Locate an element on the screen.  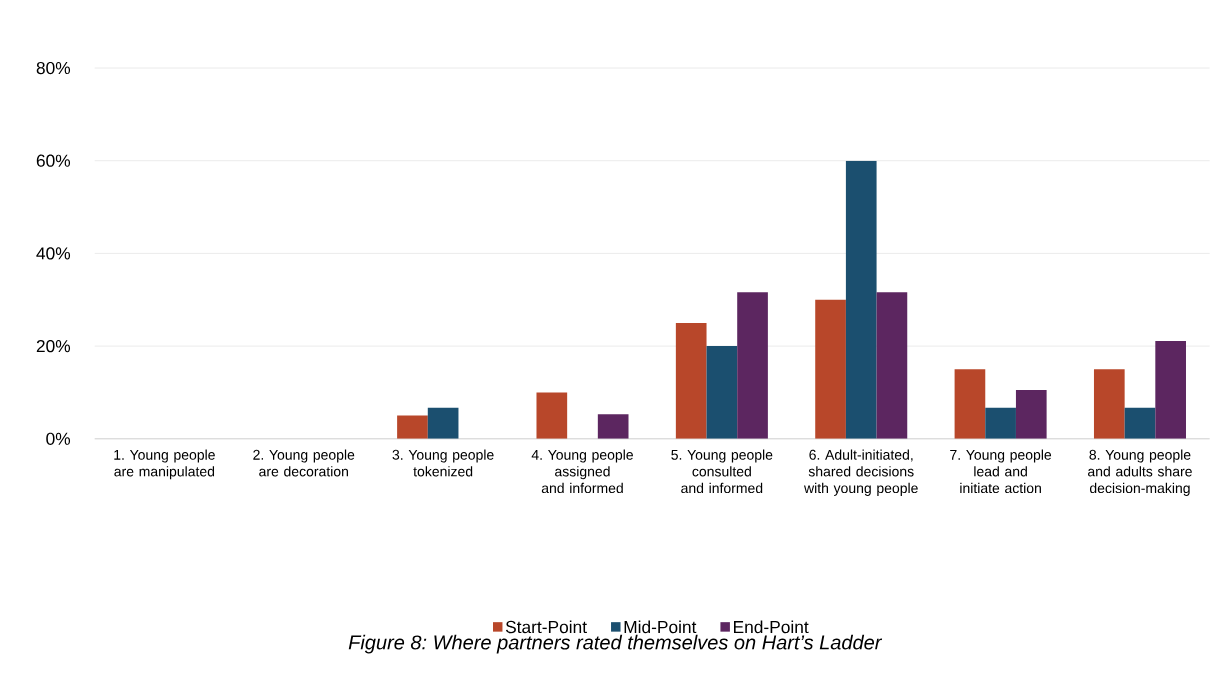
legend-label: End-Point is located at coordinates (771, 627).